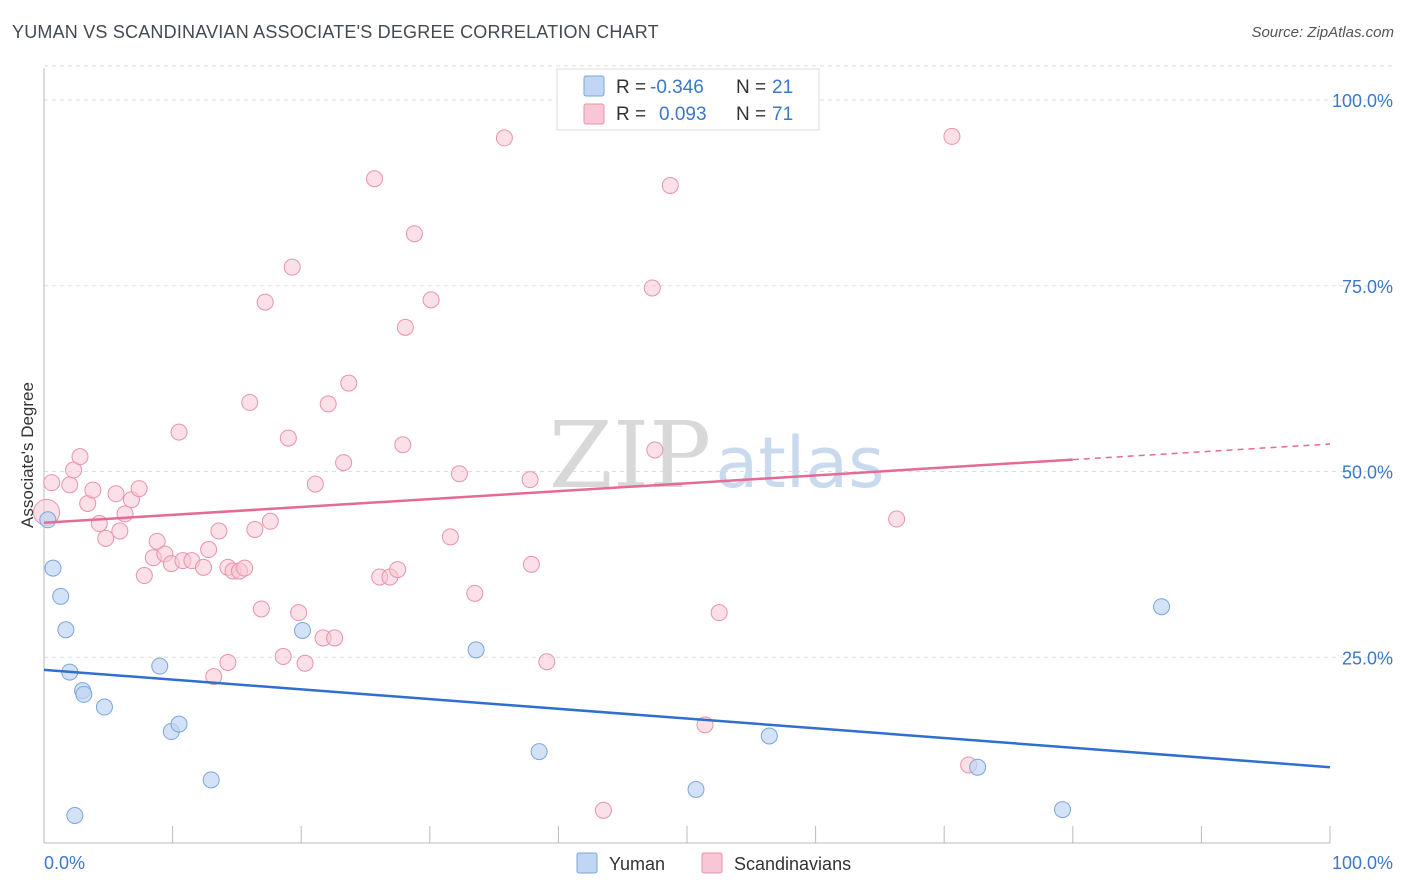 The image size is (1406, 892). What do you see at coordinates (64, 863) in the screenshot?
I see `x-tick-label: 0.0%` at bounding box center [64, 863].